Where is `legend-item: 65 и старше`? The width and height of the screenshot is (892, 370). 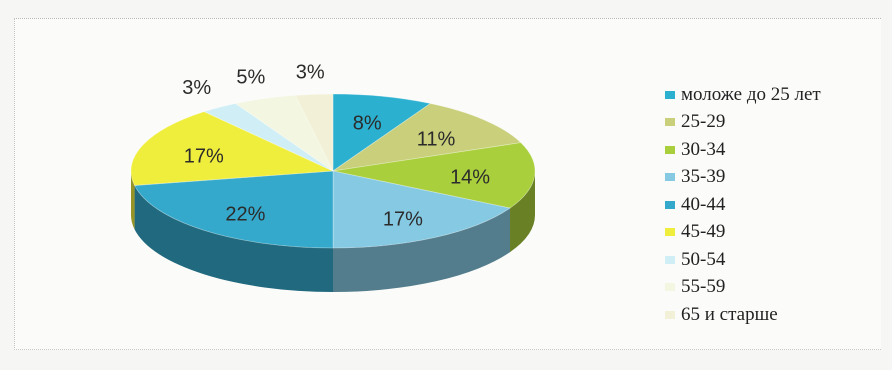
legend-item: 65 и старше is located at coordinates (743, 315).